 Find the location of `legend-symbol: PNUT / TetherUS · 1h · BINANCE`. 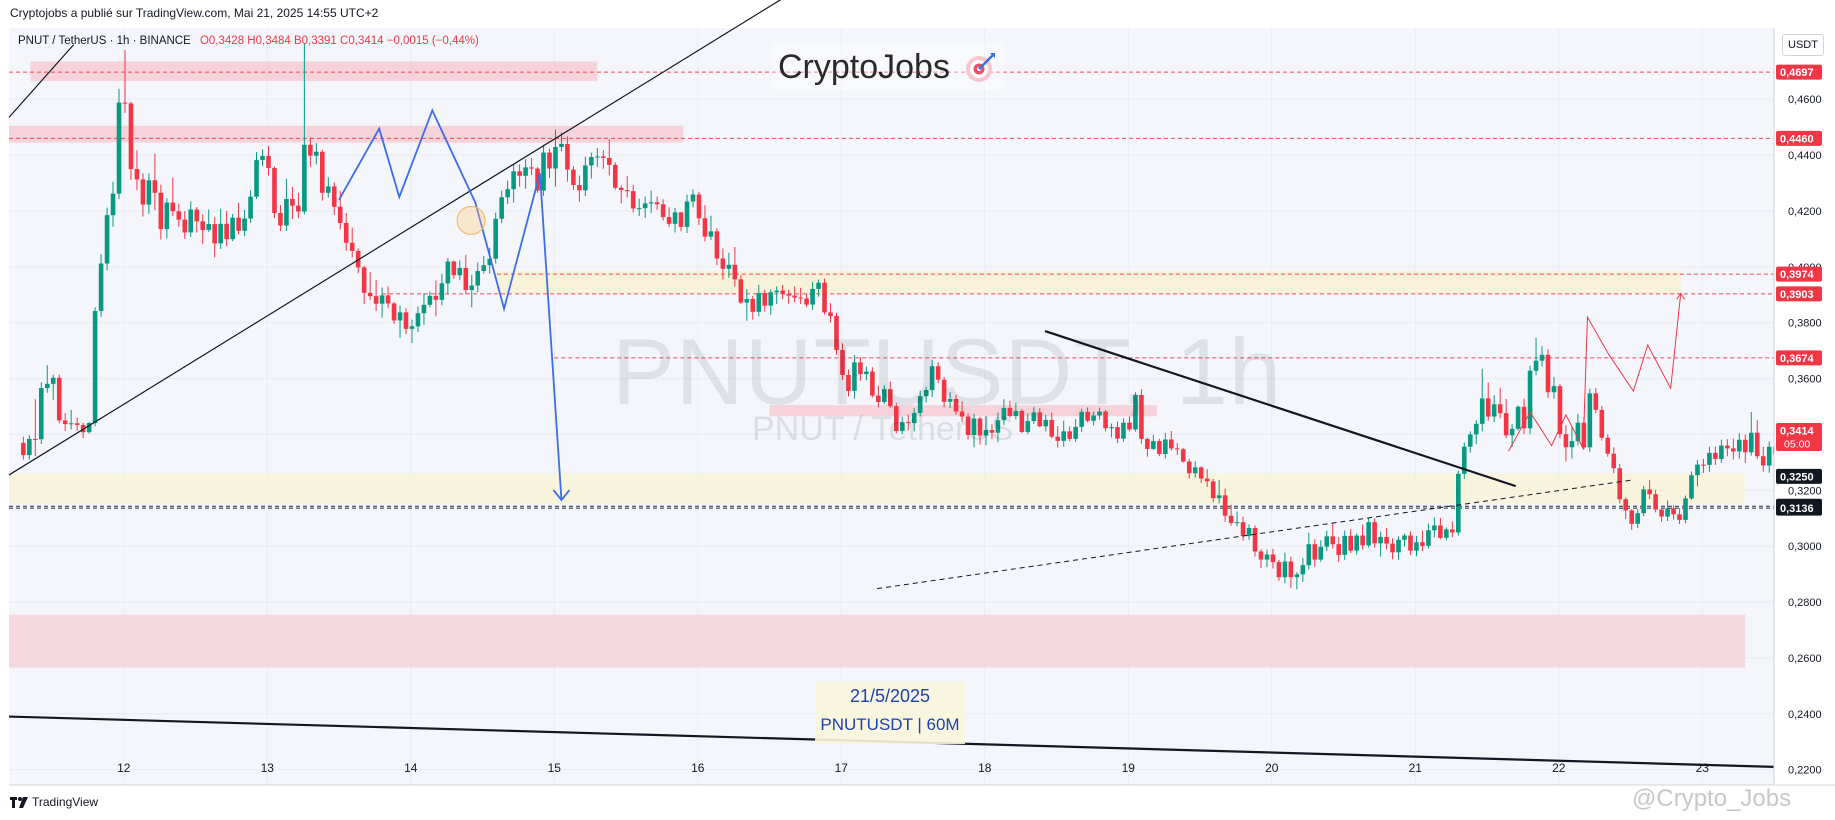

legend-symbol: PNUT / TetherUS · 1h · BINANCE is located at coordinates (104, 41).